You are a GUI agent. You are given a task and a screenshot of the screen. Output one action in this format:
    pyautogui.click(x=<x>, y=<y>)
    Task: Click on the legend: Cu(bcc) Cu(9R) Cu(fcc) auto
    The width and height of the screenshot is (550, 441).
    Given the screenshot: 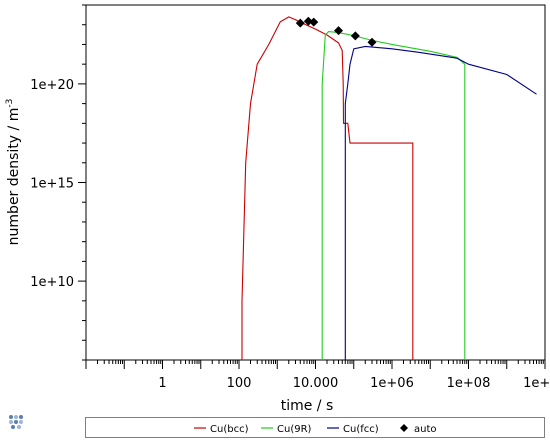 What is the action you would take?
    pyautogui.click(x=315, y=427)
    